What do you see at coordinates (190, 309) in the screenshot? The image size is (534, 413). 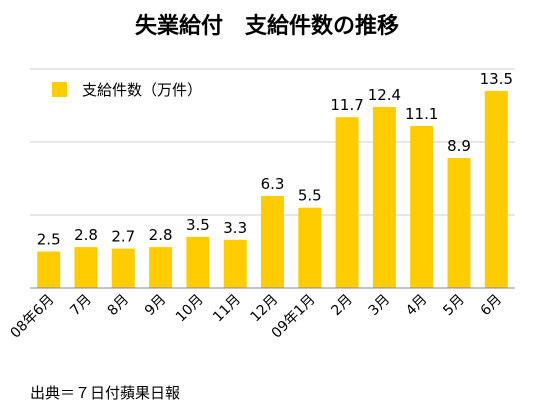 I see `x-tick-label: 10月` at bounding box center [190, 309].